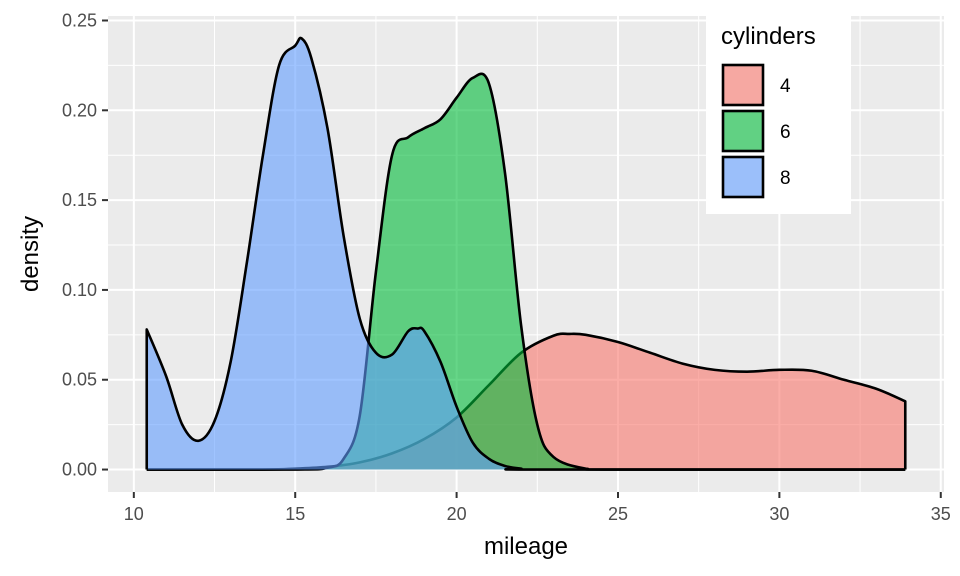 The image size is (960, 576). Describe the element at coordinates (778, 115) in the screenshot. I see `legend: cylinders 4 6 8` at that location.